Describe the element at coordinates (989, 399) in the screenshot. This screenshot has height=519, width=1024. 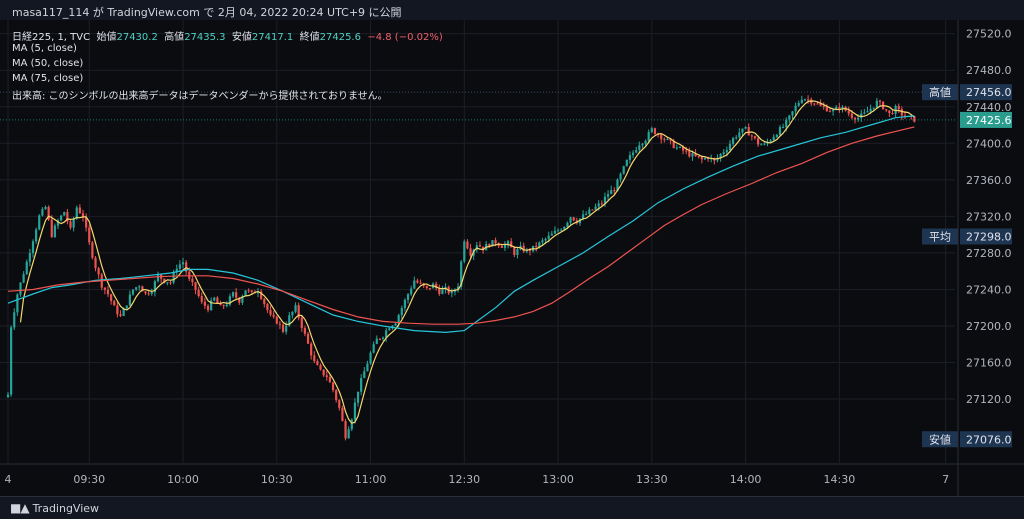
I see `price-tick-10: 27120.0` at that location.